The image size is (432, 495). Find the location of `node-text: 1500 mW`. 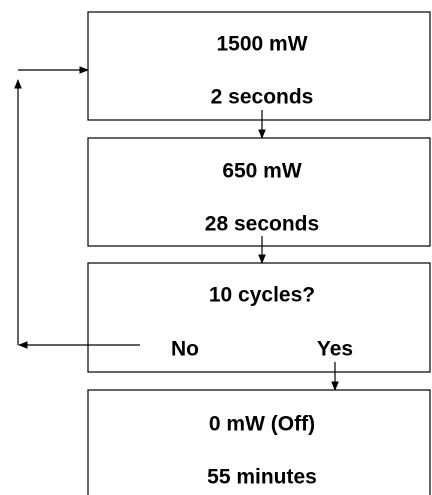

node-text: 1500 mW is located at coordinates (261, 44).